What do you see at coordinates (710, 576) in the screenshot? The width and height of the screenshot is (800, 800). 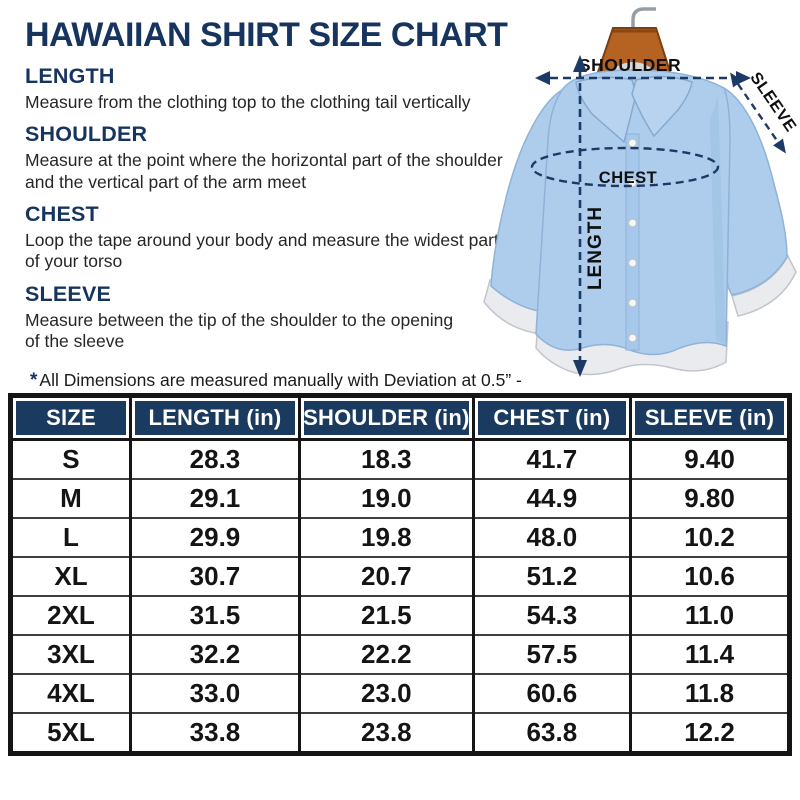 I see `value-cell: 10.6` at bounding box center [710, 576].